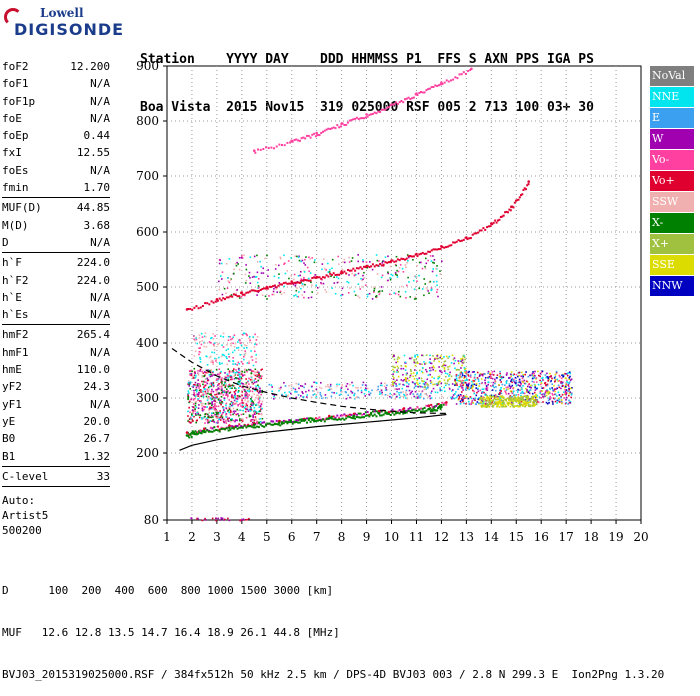 This screenshot has height=696, width=700. Describe the element at coordinates (56, 187) in the screenshot. I see `param-row: fmin 1.70` at that location.